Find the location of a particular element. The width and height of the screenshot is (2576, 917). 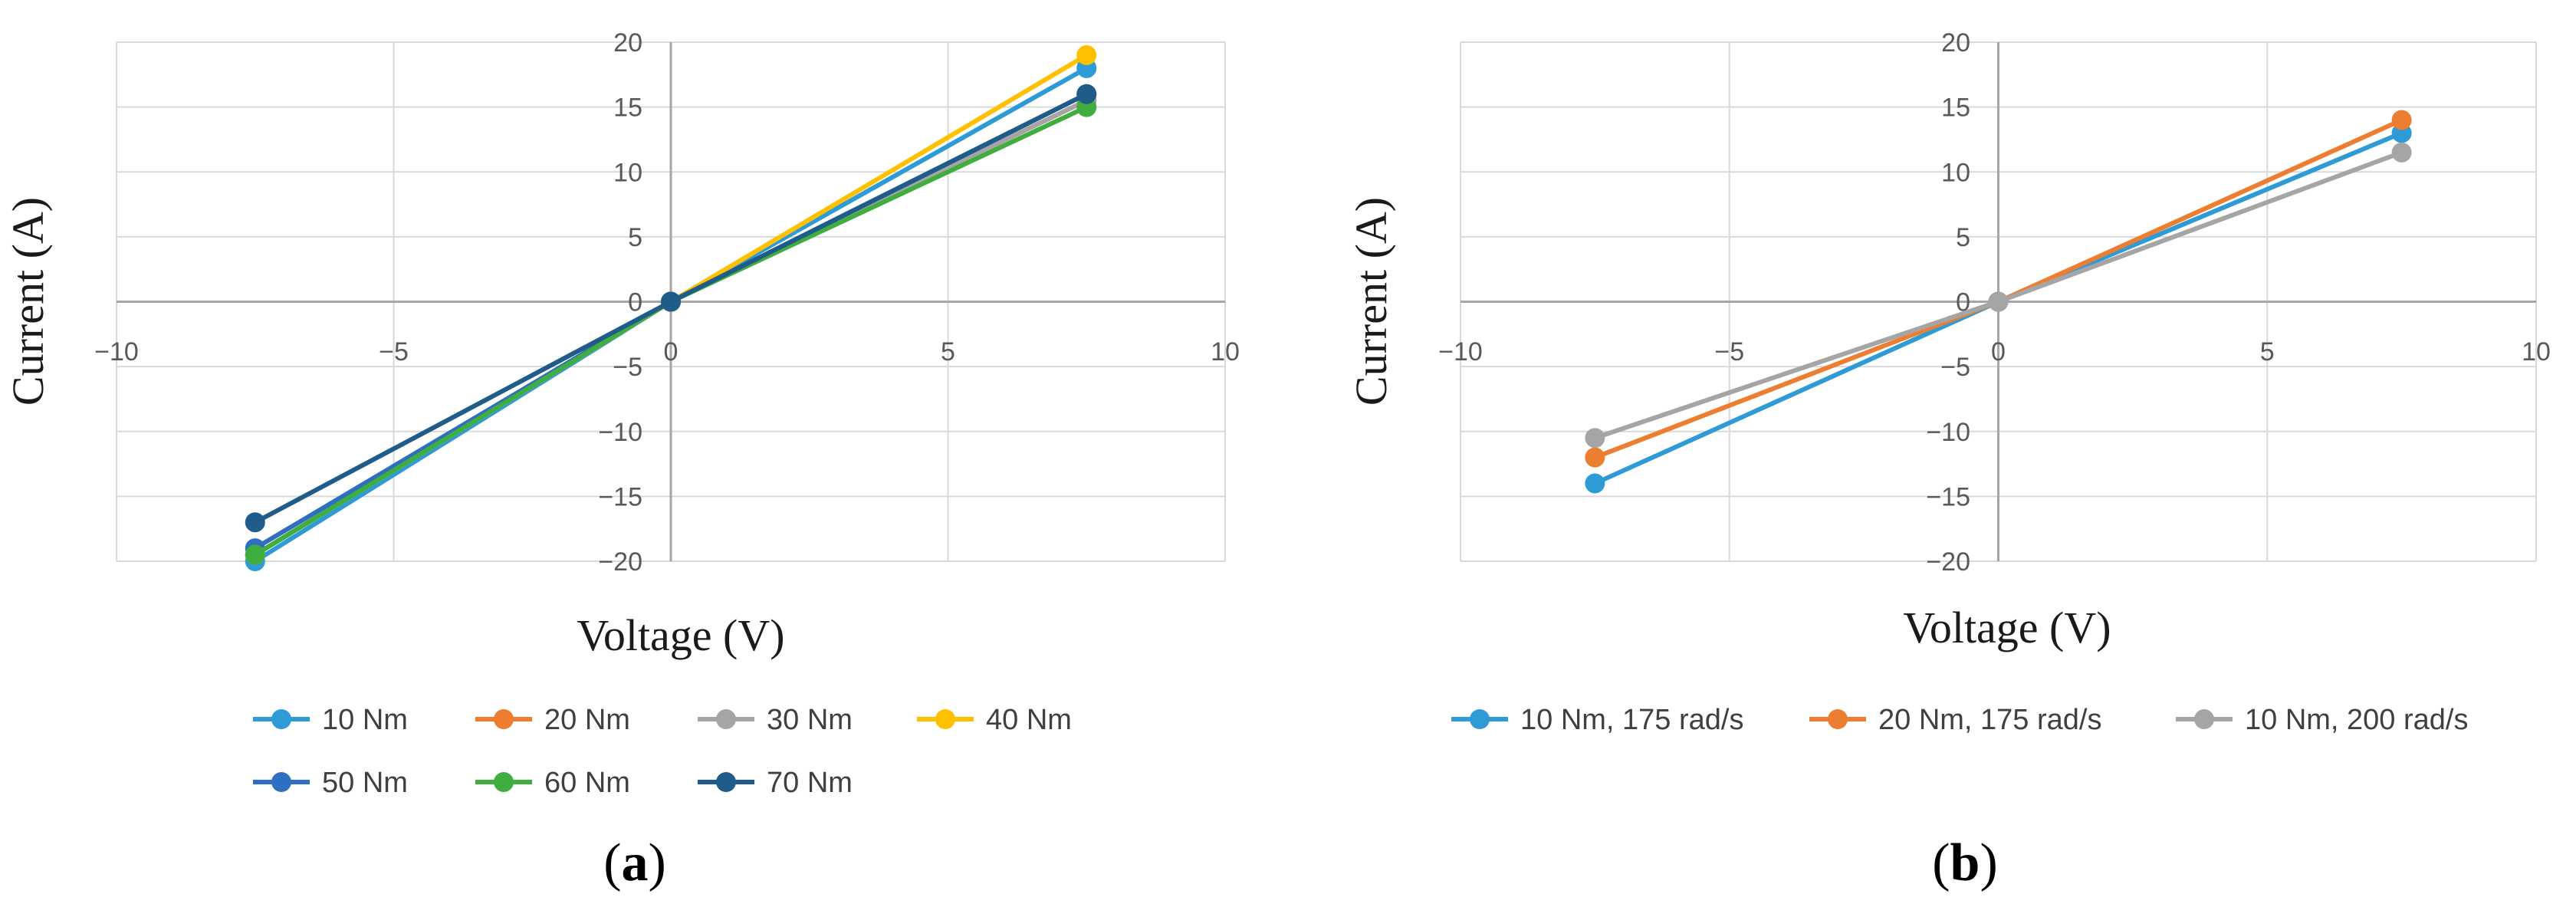

legend: 10 Nm 20 Nm 30 Nm 40 Nm 50 Nm 60 Nm 70 Nm is located at coordinates (663, 752).